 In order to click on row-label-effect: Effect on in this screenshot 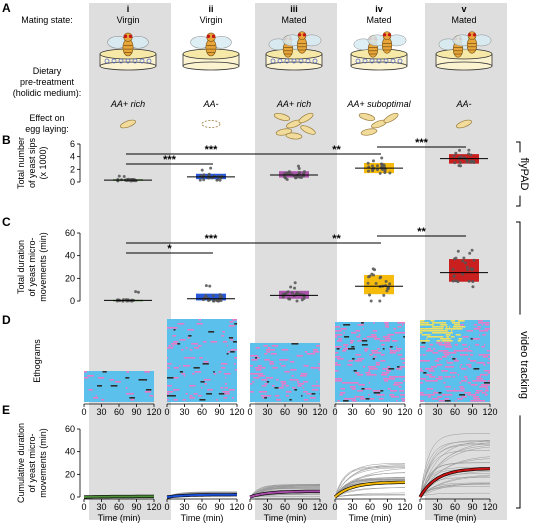, I will do `click(46, 118)`.